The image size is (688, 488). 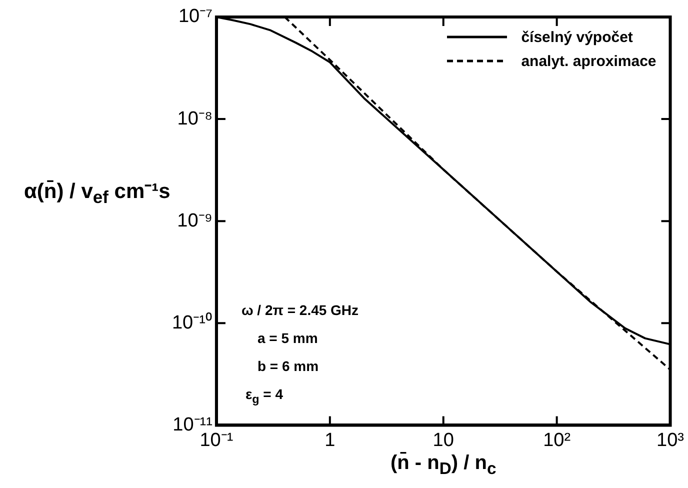 What do you see at coordinates (195, 17) in the screenshot?
I see `y-tick-label: 10⁻⁷` at bounding box center [195, 17].